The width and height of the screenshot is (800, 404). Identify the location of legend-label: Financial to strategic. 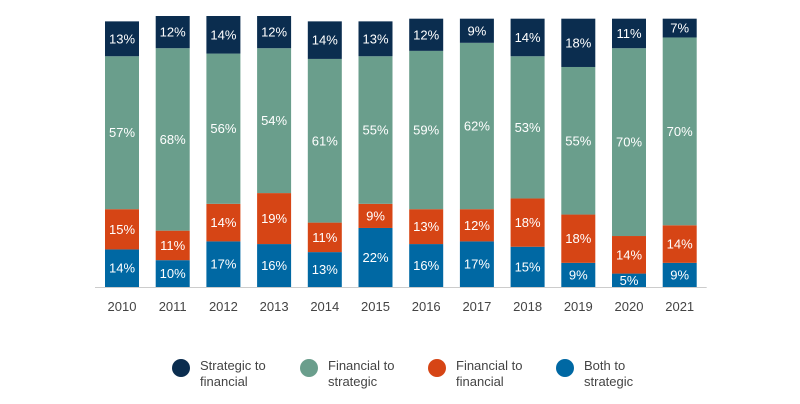
(361, 373).